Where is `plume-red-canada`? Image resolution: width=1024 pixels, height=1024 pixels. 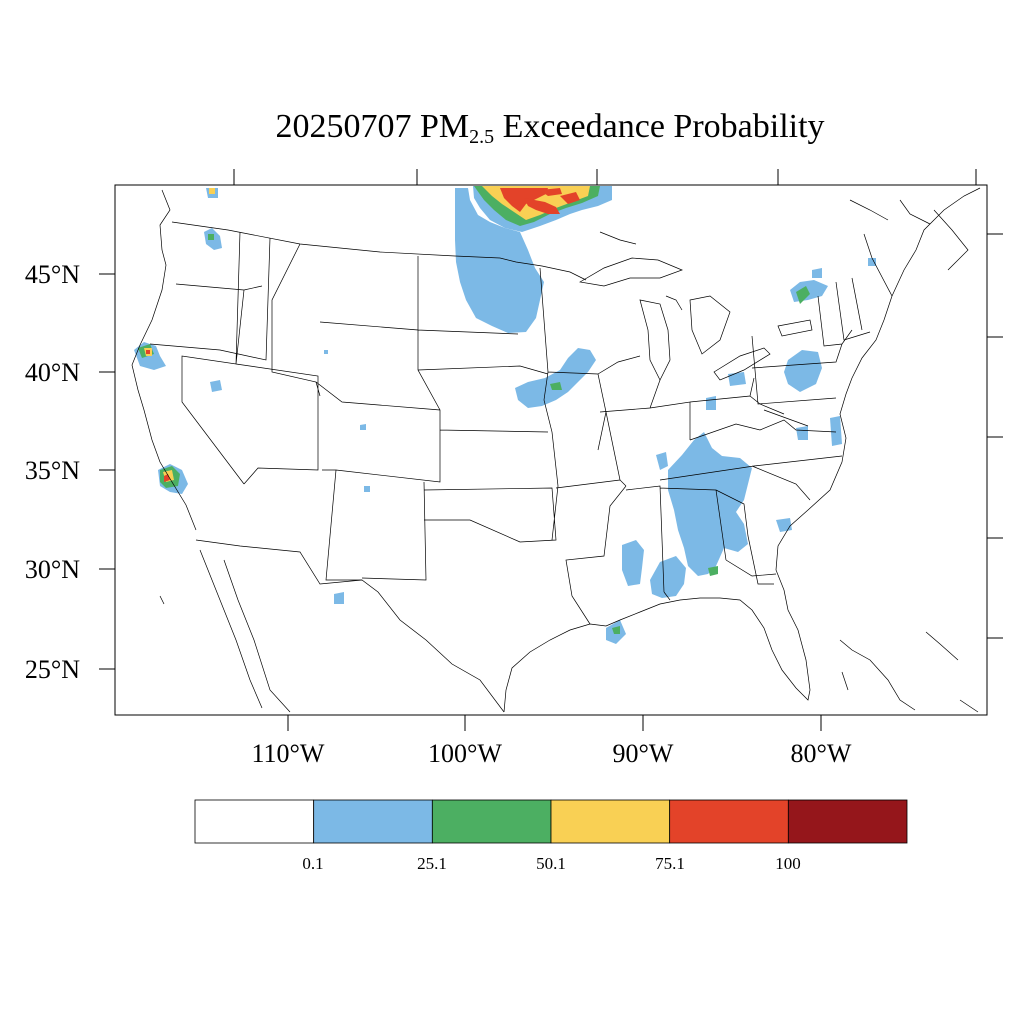
plume-red-canada is located at coordinates (524, 200).